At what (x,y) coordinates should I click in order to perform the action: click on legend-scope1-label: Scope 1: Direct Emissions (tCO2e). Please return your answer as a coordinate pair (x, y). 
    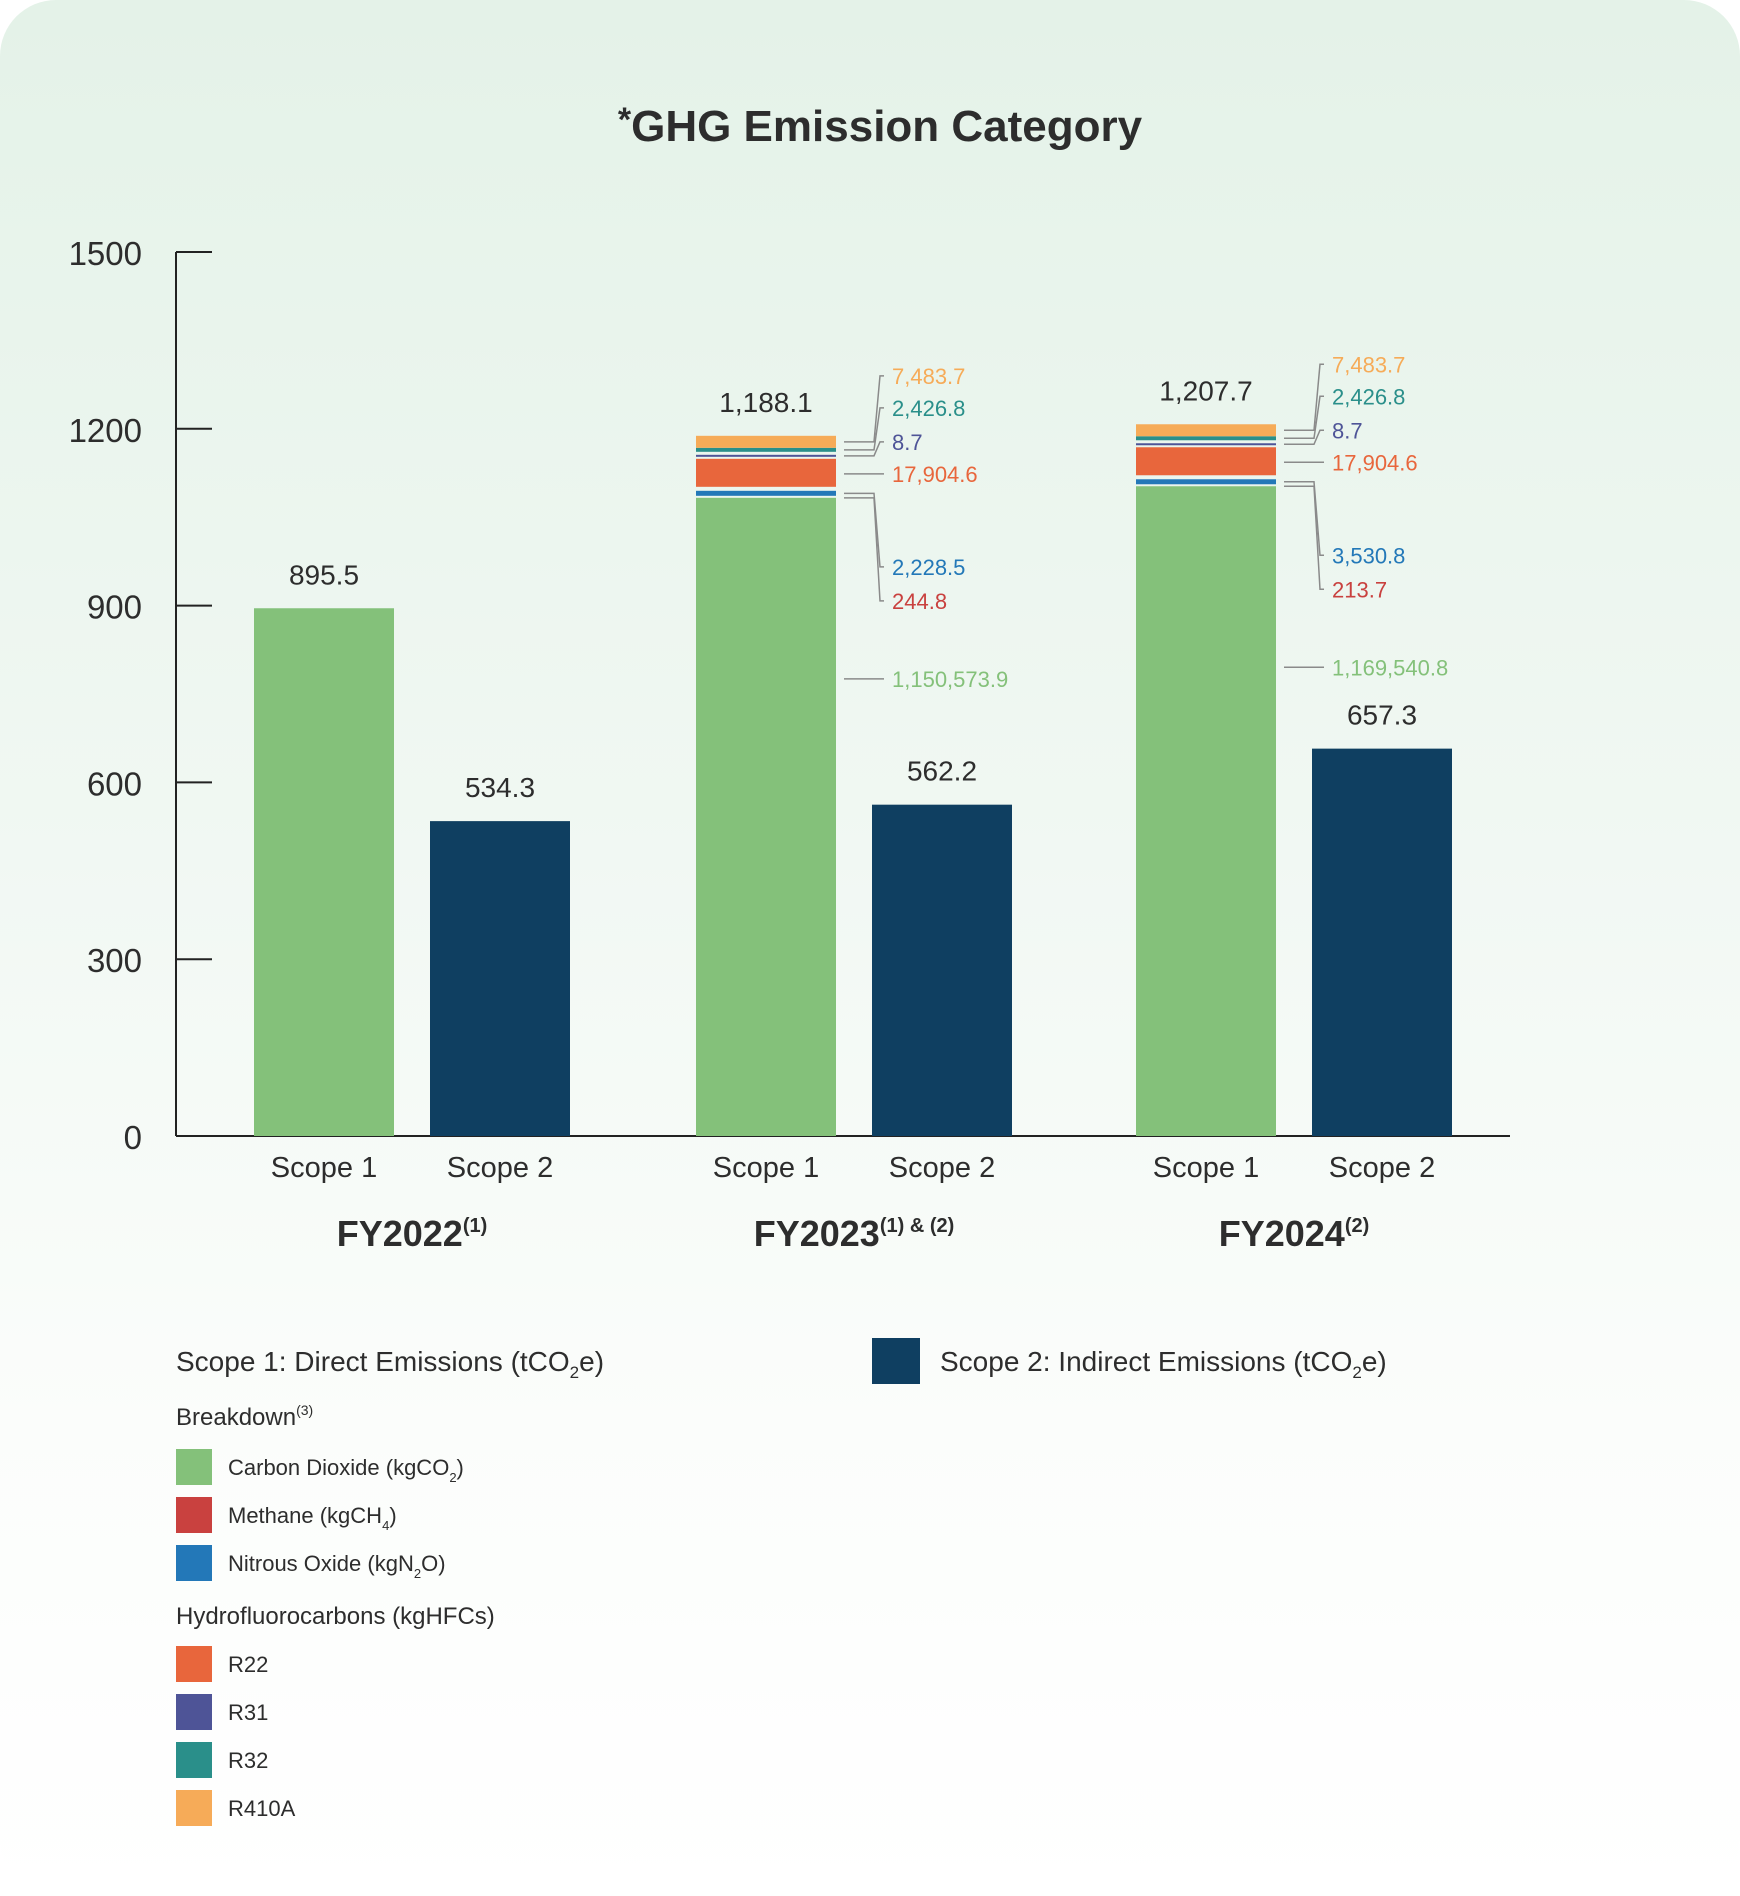
    Looking at the image, I should click on (390, 1364).